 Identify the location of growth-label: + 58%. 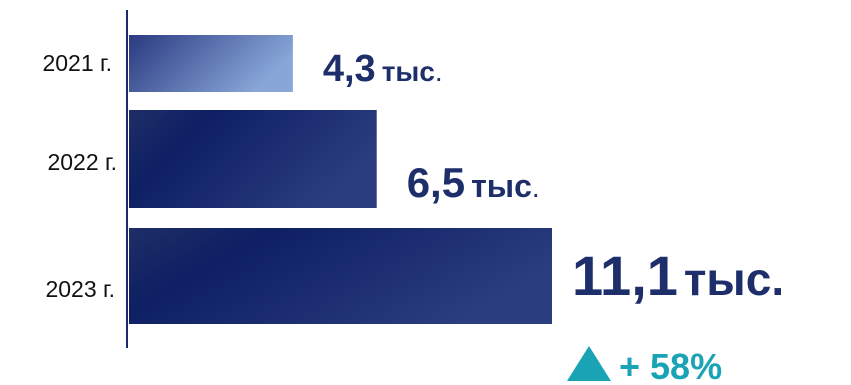
(670, 365).